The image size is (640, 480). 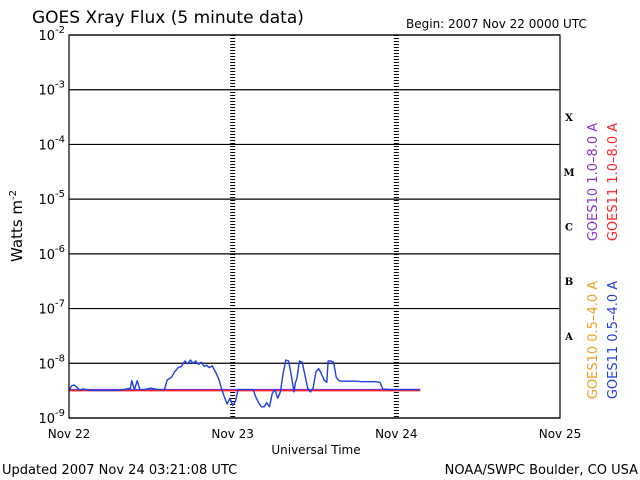 What do you see at coordinates (593, 182) in the screenshot?
I see `legend-entry: GOES10 1.0–8.0 A` at bounding box center [593, 182].